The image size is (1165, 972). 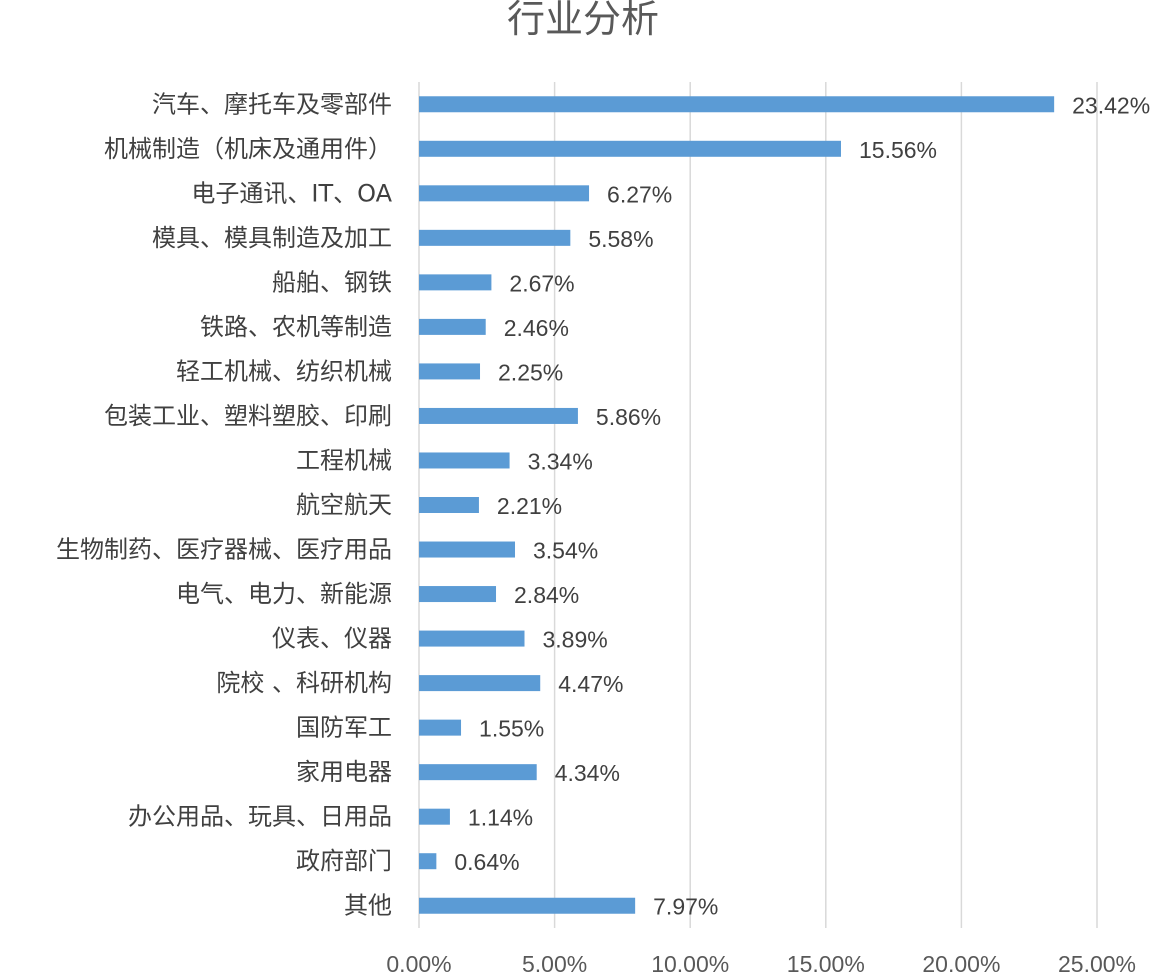 I want to click on category-label: 船舶、钢铁, so click(x=332, y=282).